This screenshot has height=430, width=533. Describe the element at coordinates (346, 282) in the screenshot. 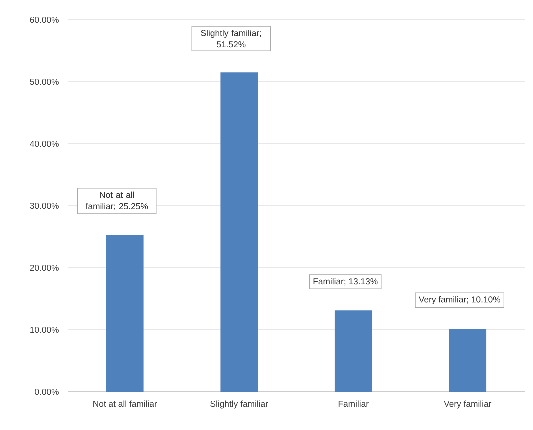

I see `data-label: Familiar; 13.13%` at that location.